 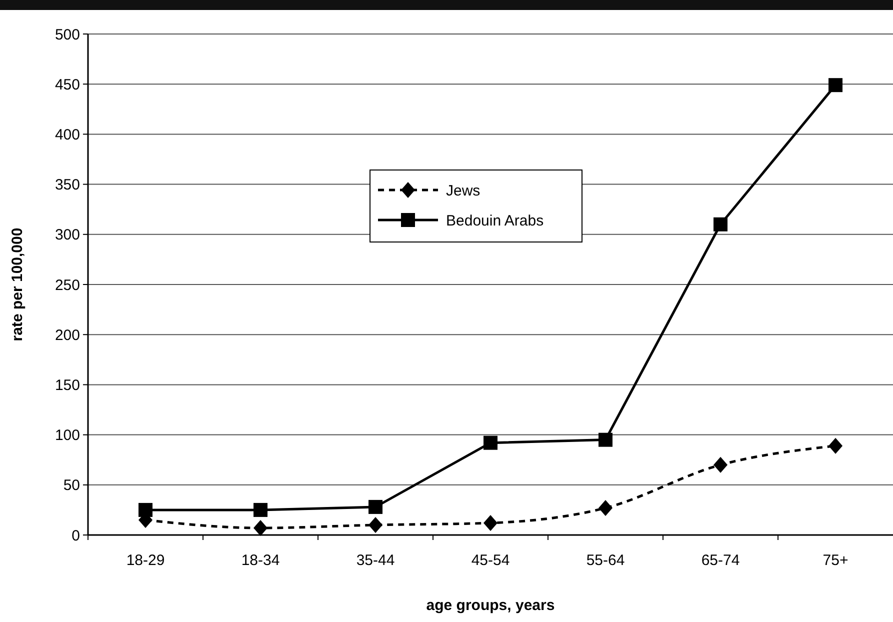 What do you see at coordinates (17, 285) in the screenshot?
I see `y-axis-title: rate per 100,000` at bounding box center [17, 285].